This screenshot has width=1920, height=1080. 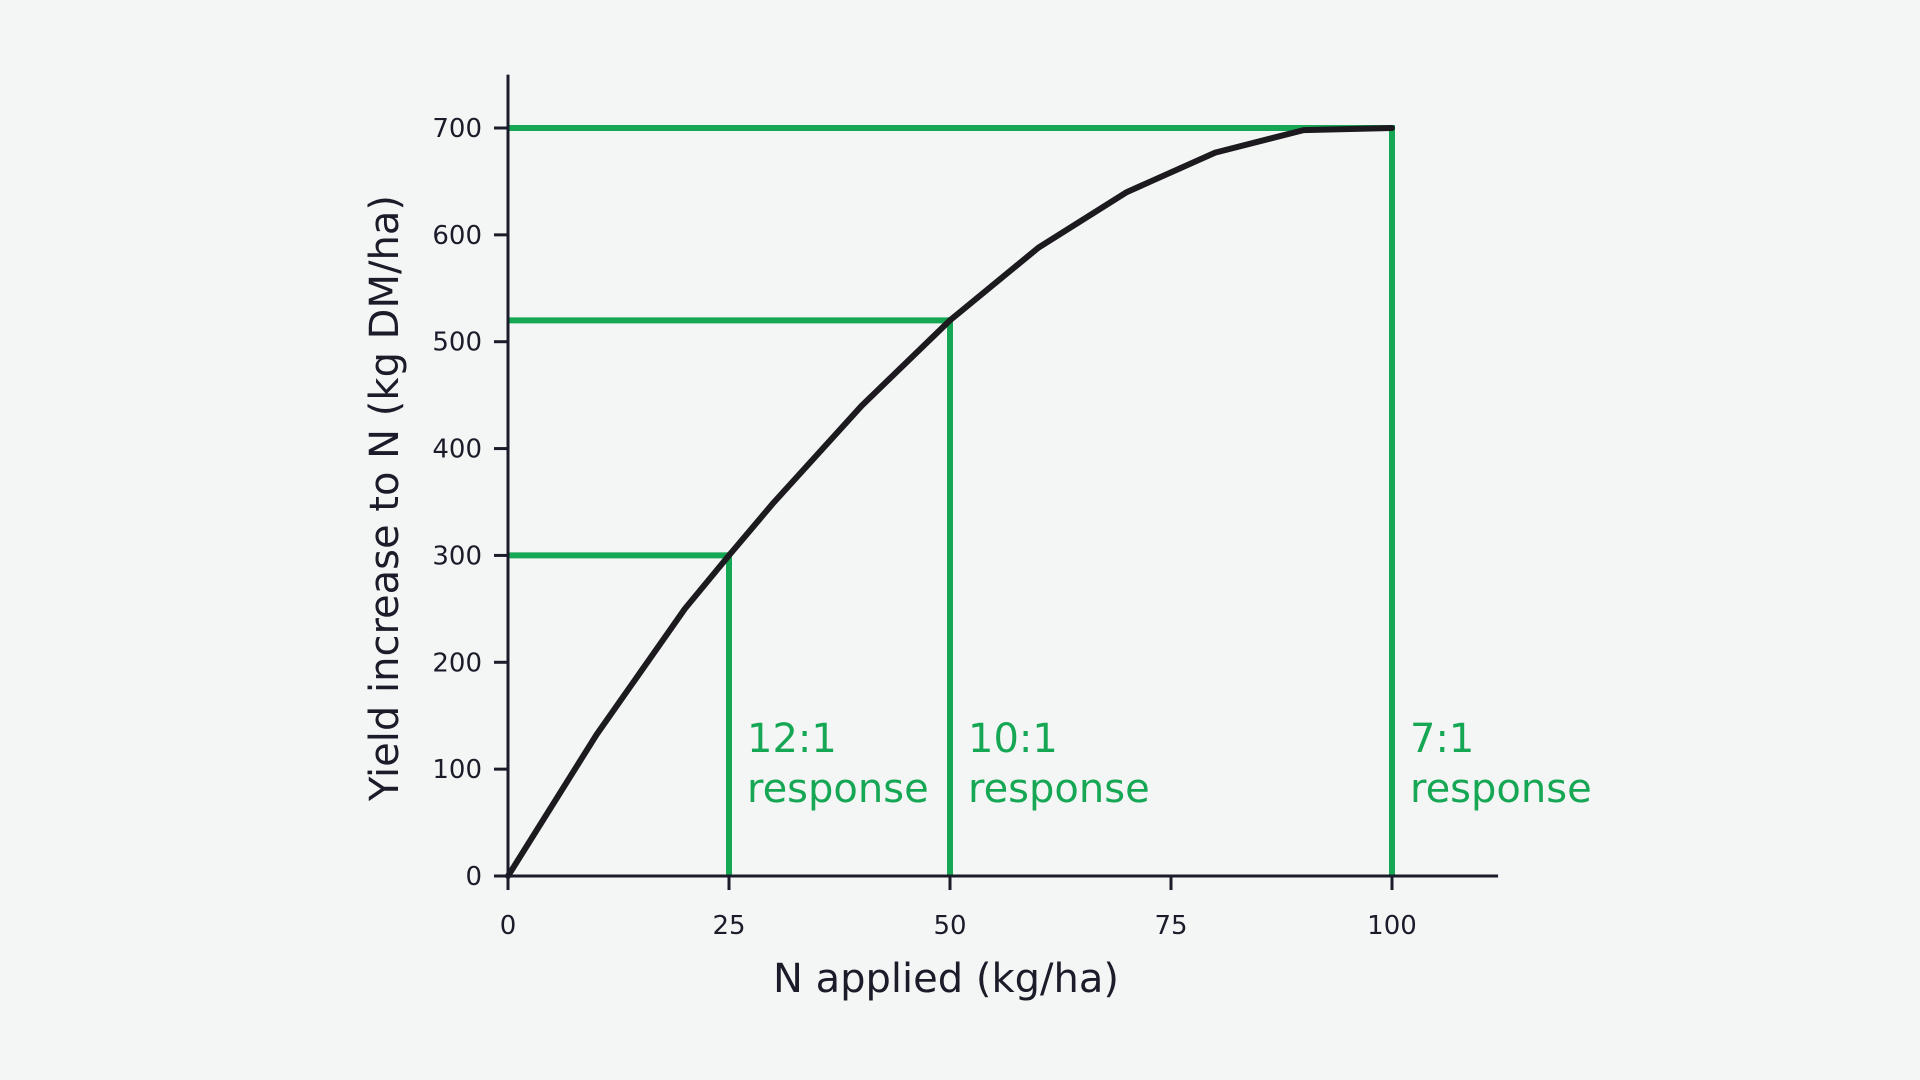 What do you see at coordinates (457, 770) in the screenshot?
I see `y-tick-label: 100` at bounding box center [457, 770].